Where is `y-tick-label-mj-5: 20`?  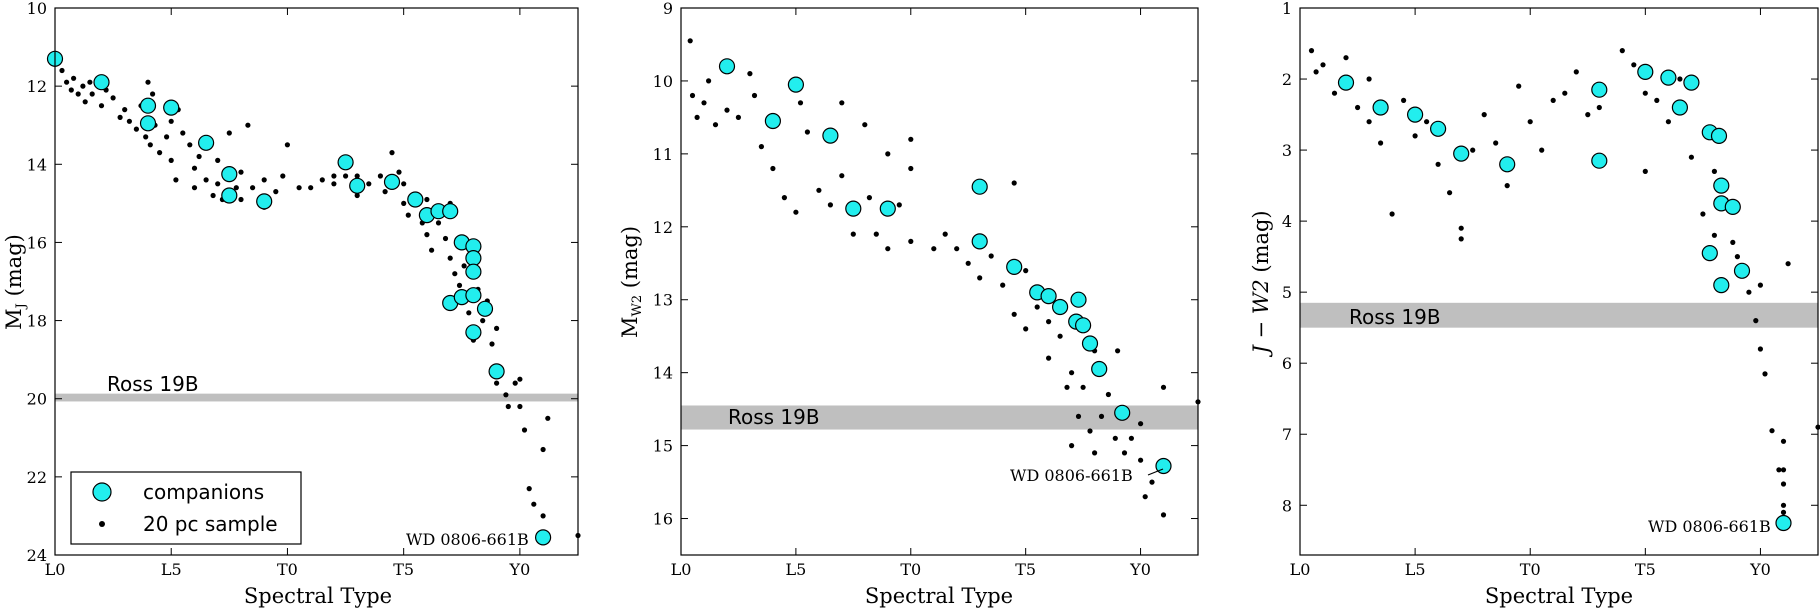 y-tick-label-mj-5: 20 is located at coordinates (37, 399).